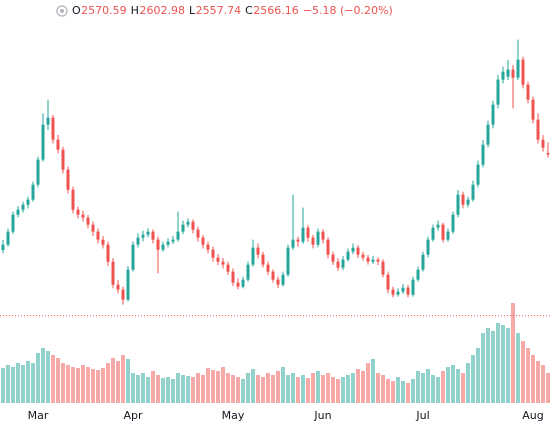 This screenshot has height=431, width=551. Describe the element at coordinates (249, 10) in the screenshot. I see `ohlc-label: C` at that location.